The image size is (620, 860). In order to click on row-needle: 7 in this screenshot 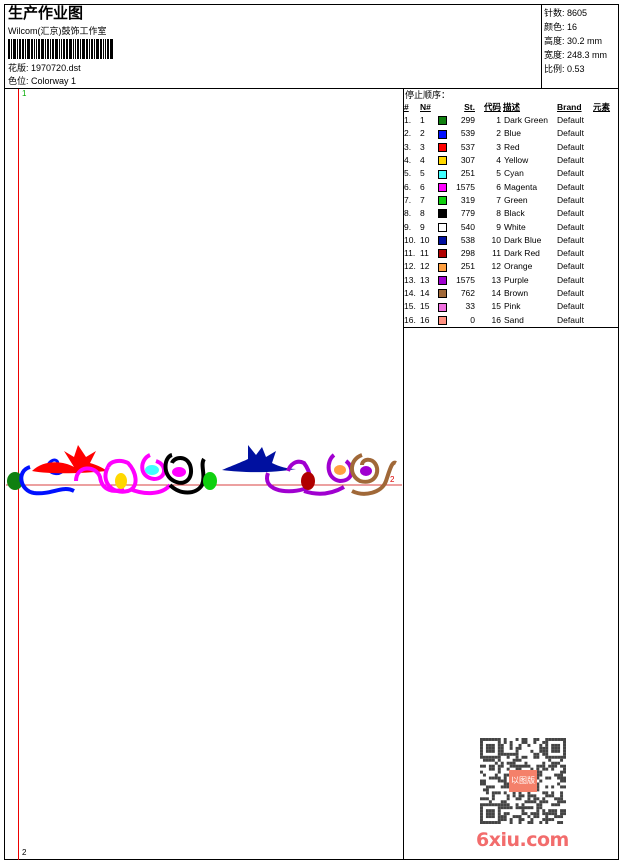, I will do `click(422, 199)`.